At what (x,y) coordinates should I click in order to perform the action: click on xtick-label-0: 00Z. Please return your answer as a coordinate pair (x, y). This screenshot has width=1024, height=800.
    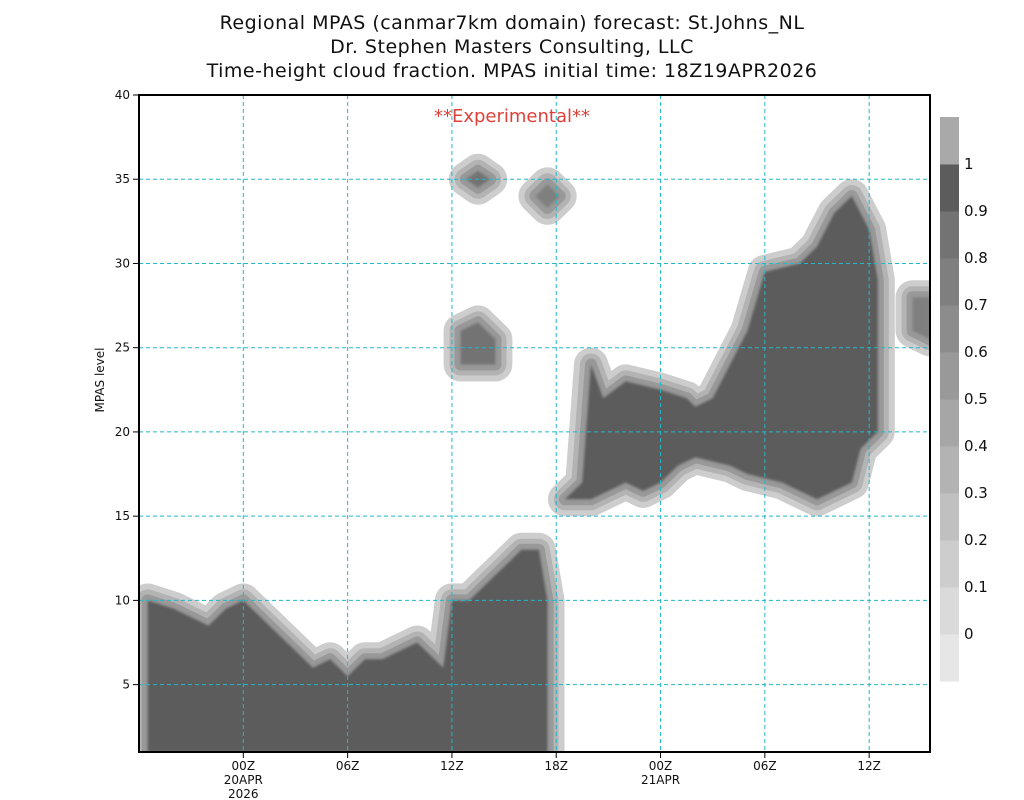
    Looking at the image, I should click on (244, 766).